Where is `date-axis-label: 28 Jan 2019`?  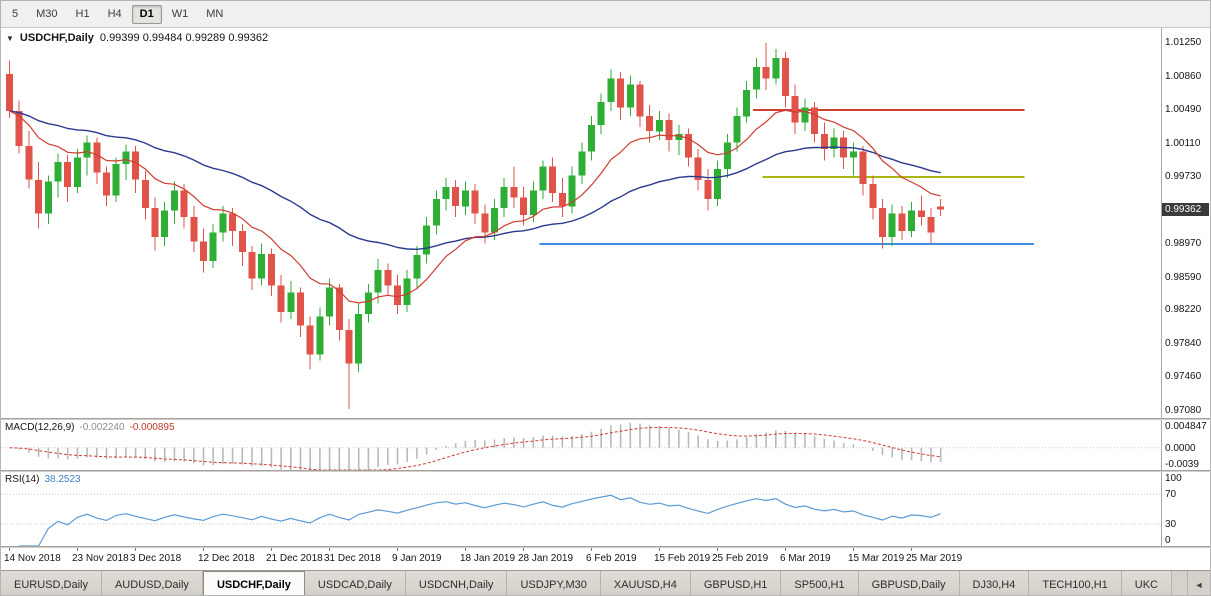
date-axis-label: 28 Jan 2019 is located at coordinates (546, 558).